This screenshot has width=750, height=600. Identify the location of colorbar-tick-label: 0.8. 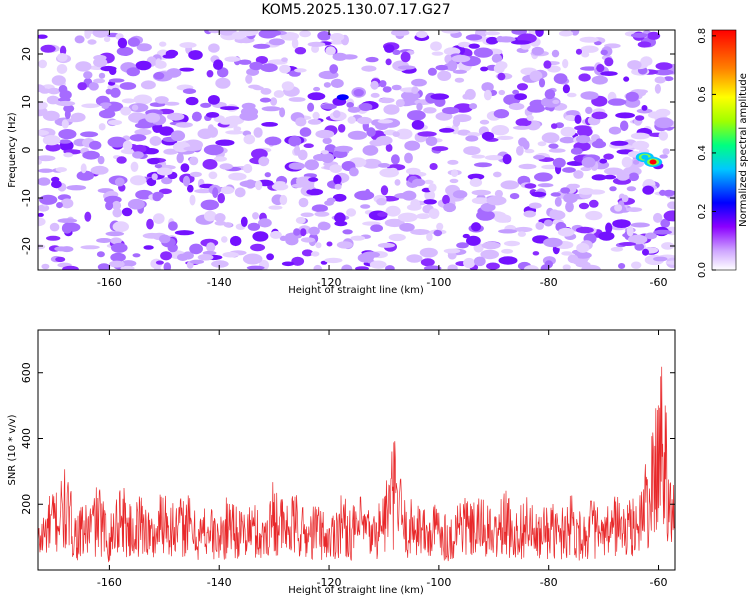
(702, 36).